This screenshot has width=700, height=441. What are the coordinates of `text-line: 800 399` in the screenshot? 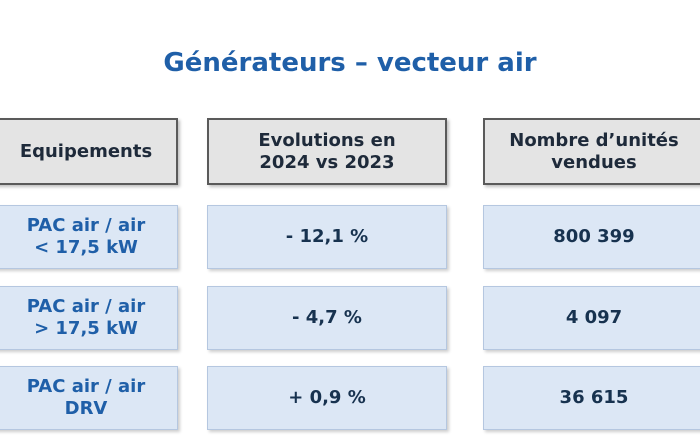 It's located at (594, 237).